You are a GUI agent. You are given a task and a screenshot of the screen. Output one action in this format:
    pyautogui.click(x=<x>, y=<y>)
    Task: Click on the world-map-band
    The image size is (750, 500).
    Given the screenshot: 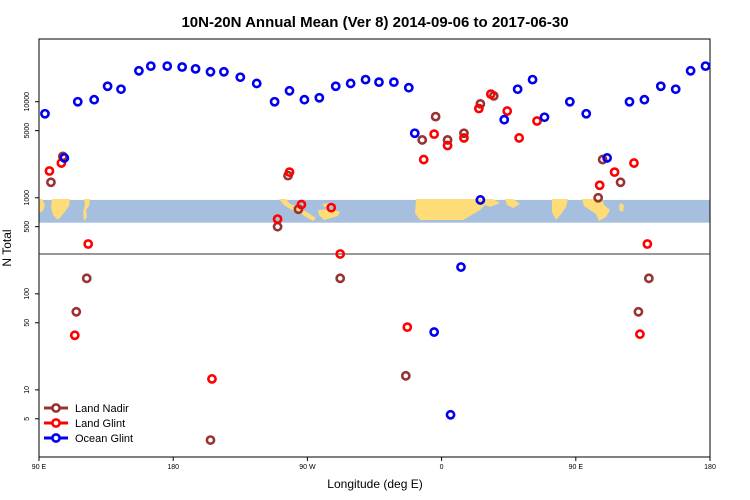 What is the action you would take?
    pyautogui.click(x=374, y=211)
    